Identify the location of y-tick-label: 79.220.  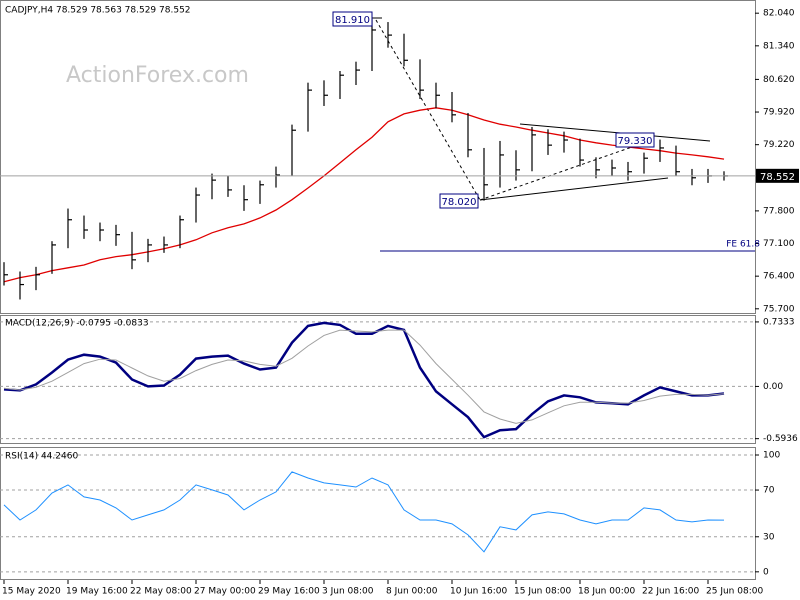
(779, 145).